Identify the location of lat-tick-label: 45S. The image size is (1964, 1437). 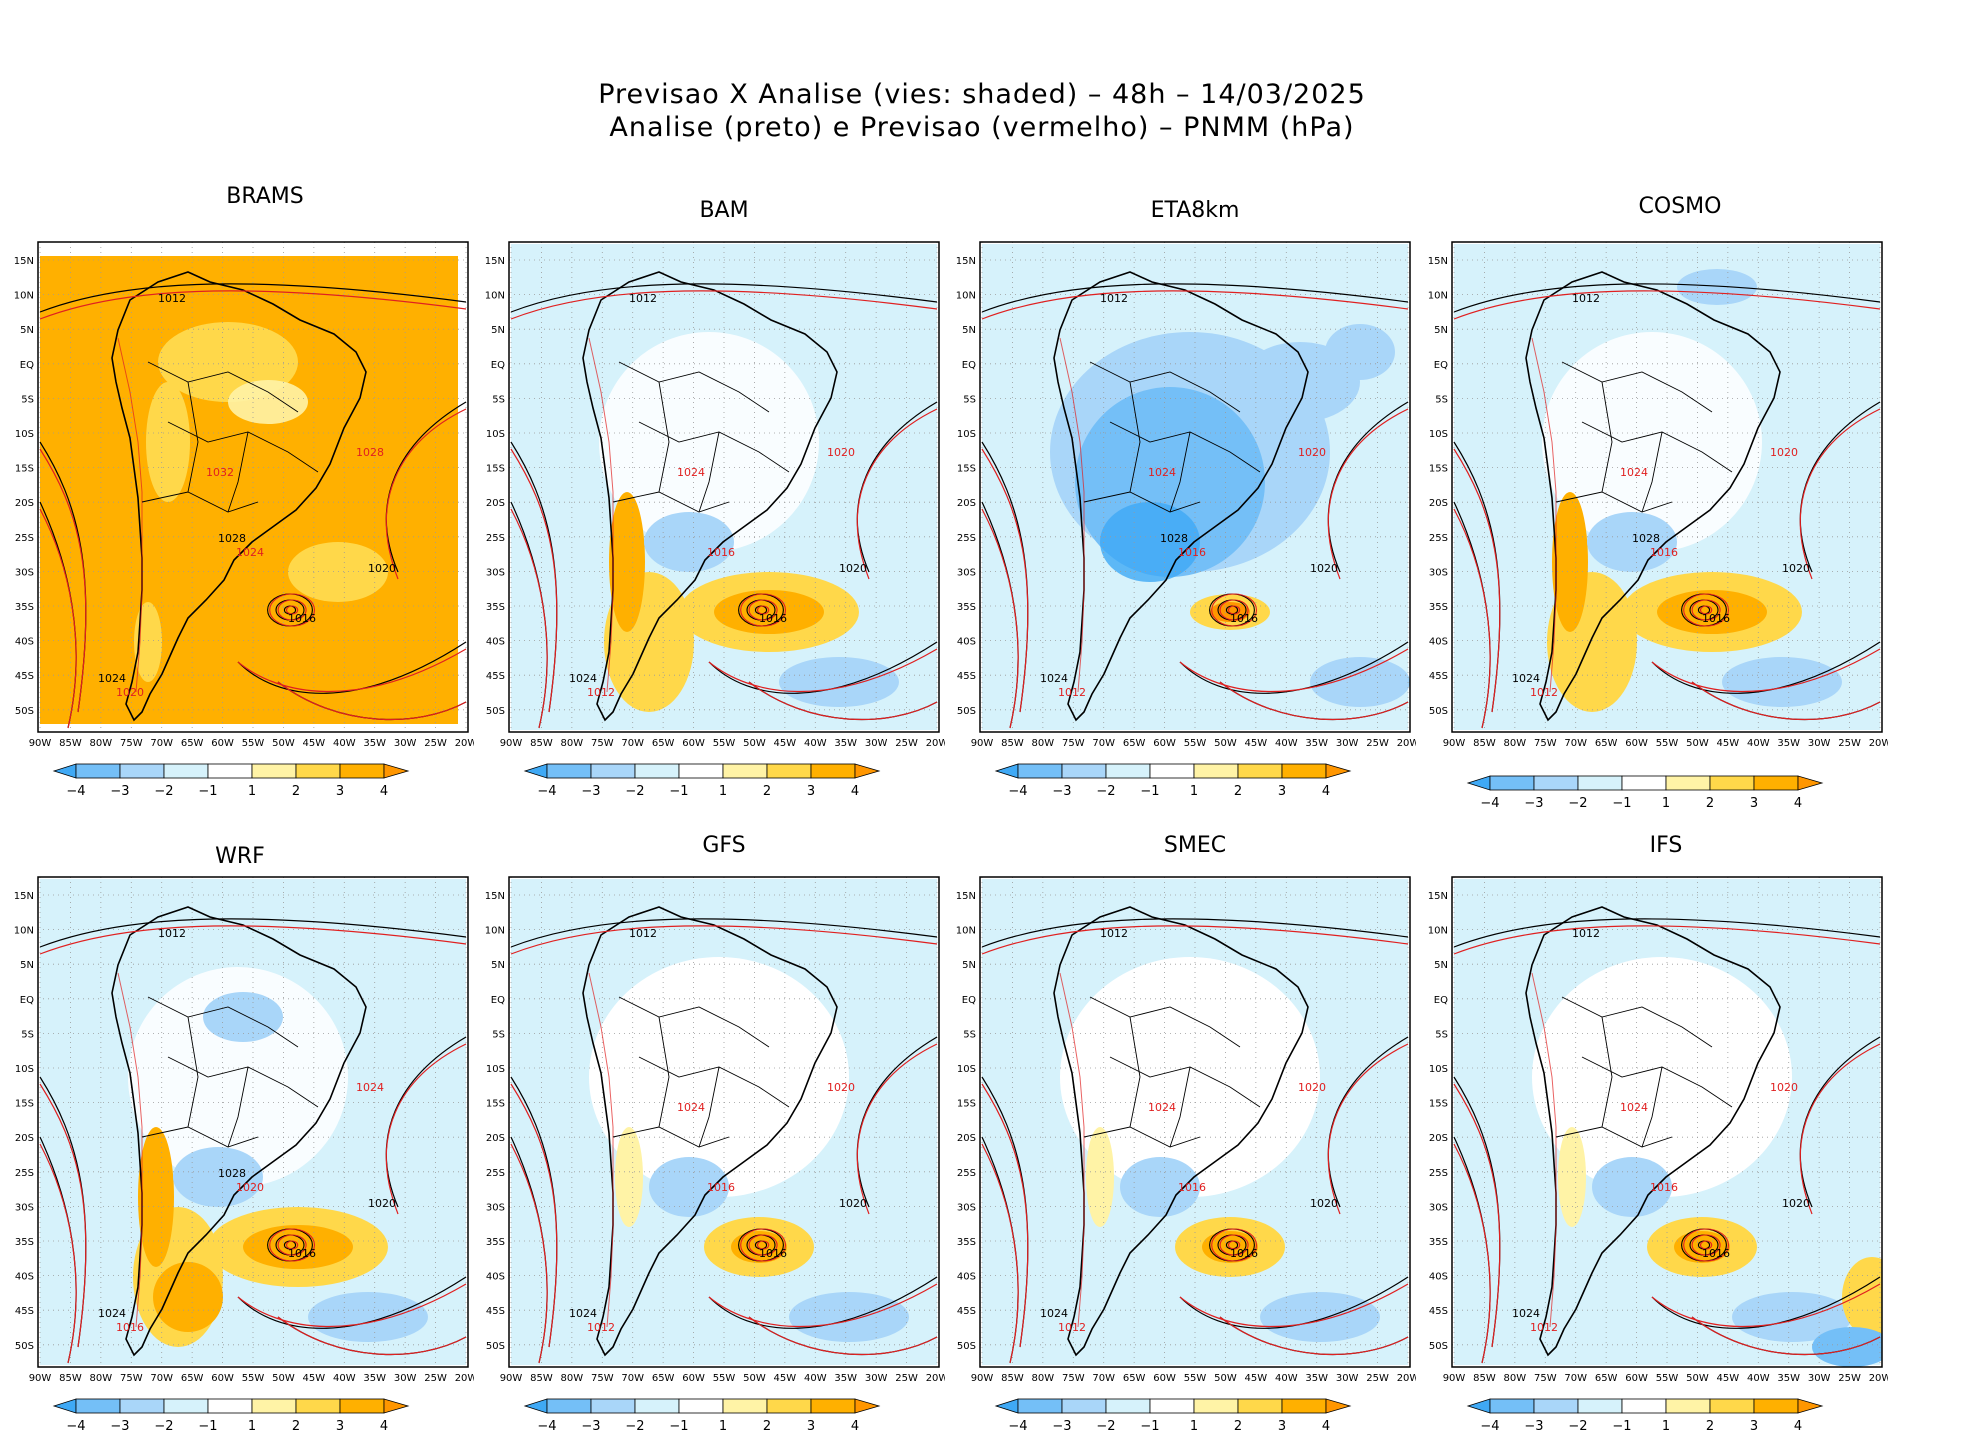
(966, 676).